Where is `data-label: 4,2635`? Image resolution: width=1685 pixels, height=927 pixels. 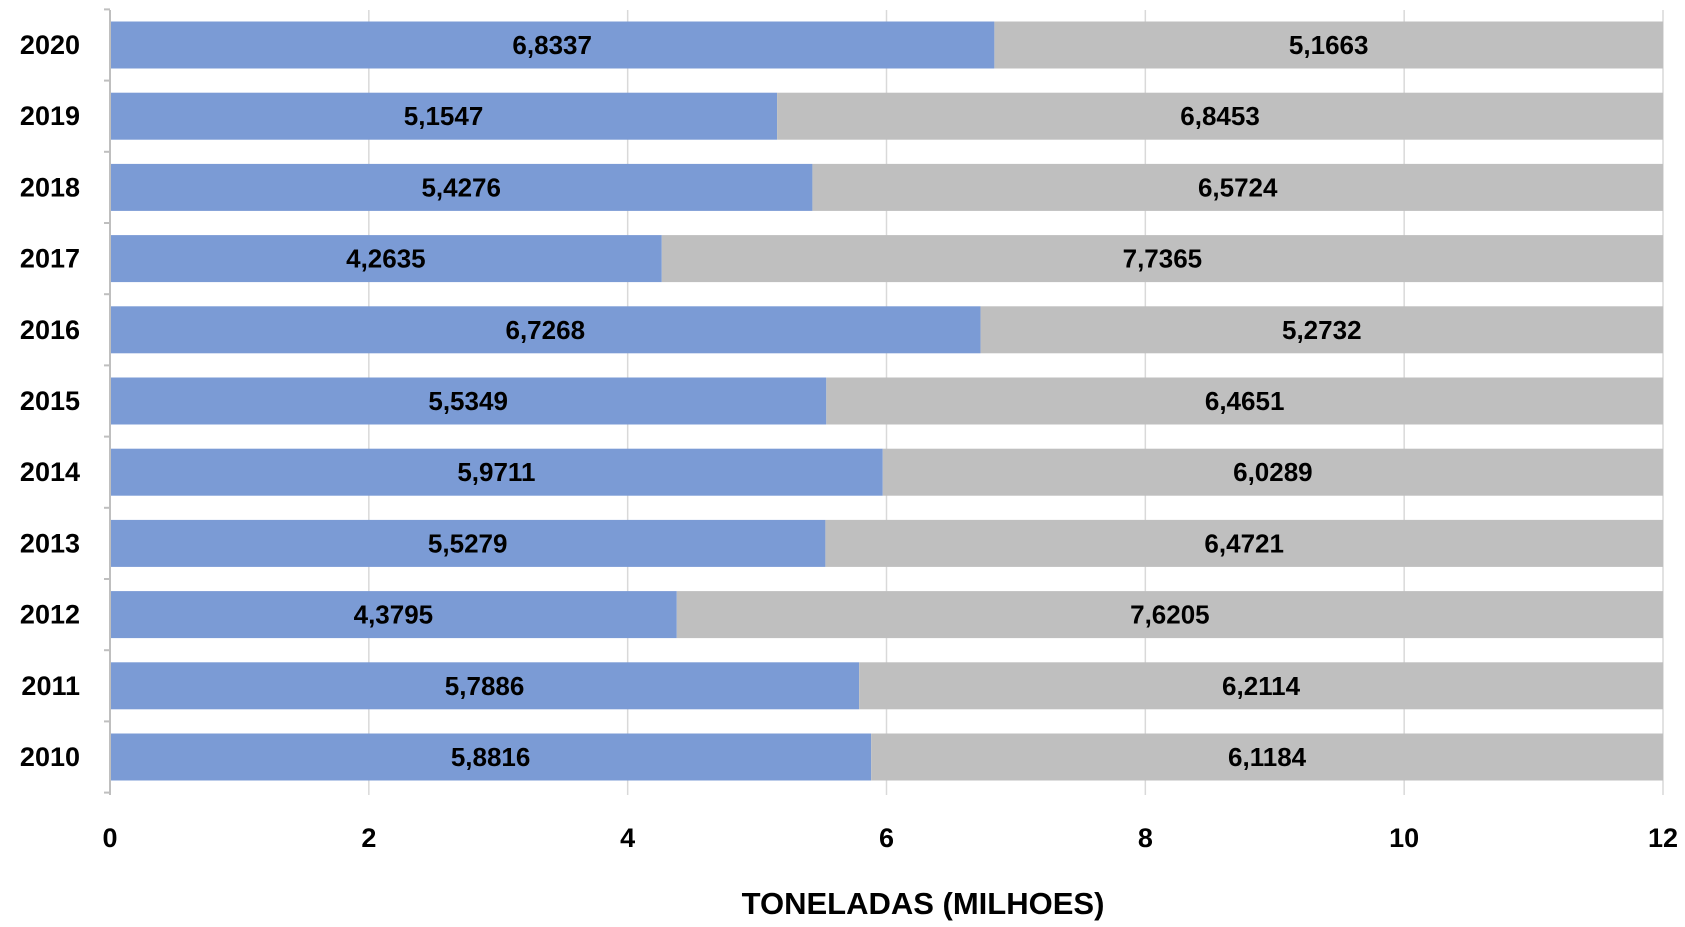
data-label: 4,2635 is located at coordinates (386, 259).